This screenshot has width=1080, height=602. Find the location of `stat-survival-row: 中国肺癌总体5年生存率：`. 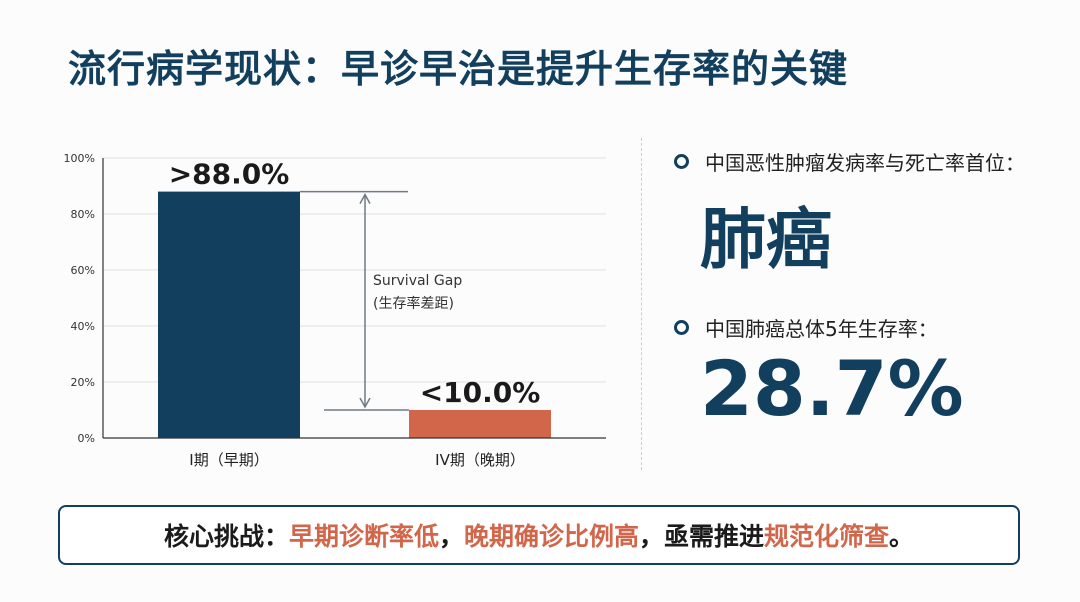

stat-survival-row: 中国肺癌总体5年生存率： is located at coordinates (806, 327).